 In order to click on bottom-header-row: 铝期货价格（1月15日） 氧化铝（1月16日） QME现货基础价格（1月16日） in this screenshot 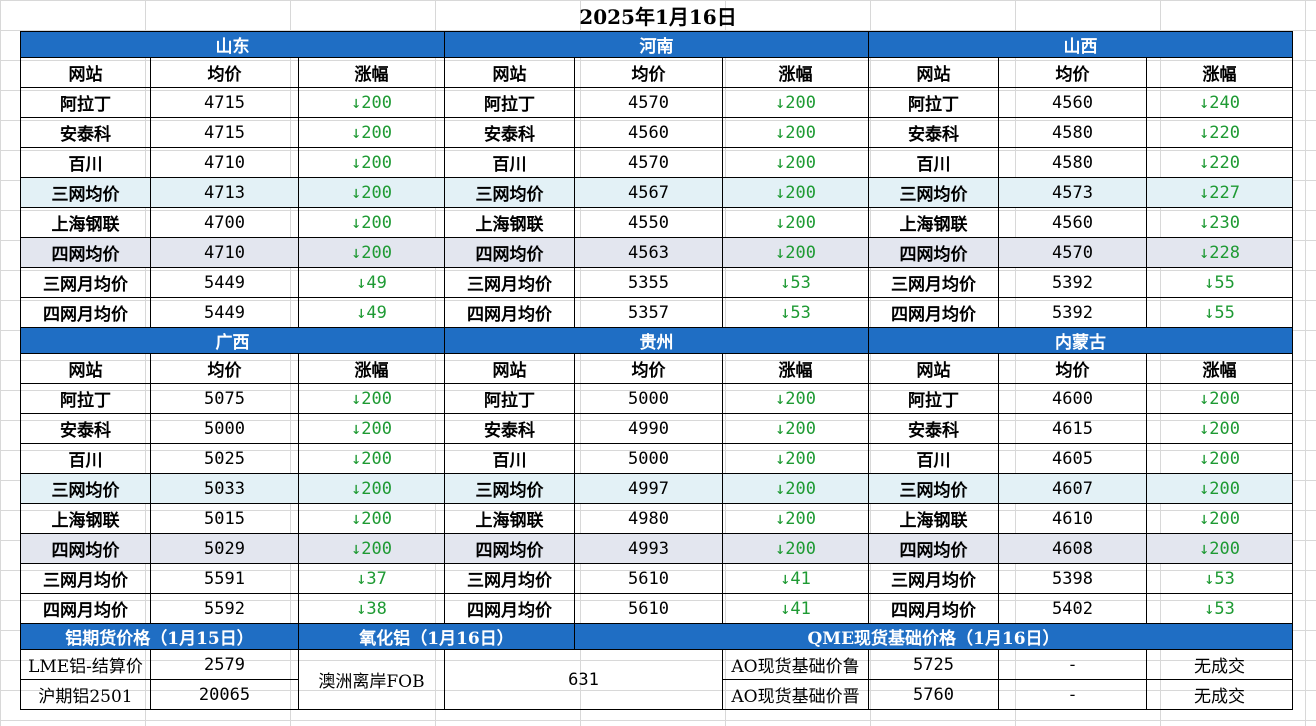, I will do `click(656, 636)`.